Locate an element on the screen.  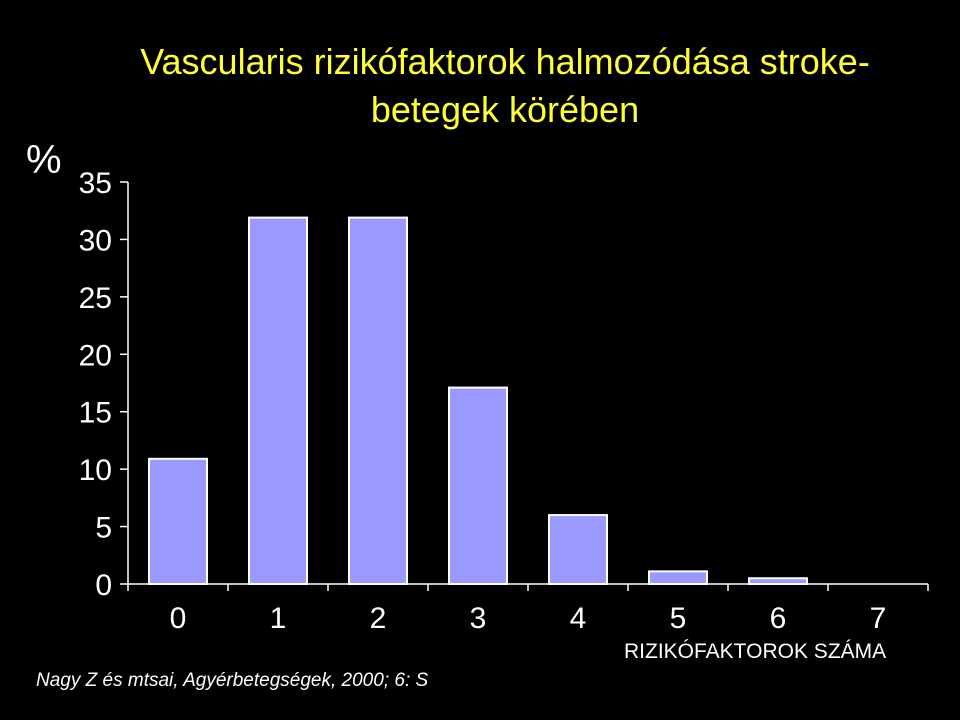
y-tick-label: 25 is located at coordinates (95, 298).